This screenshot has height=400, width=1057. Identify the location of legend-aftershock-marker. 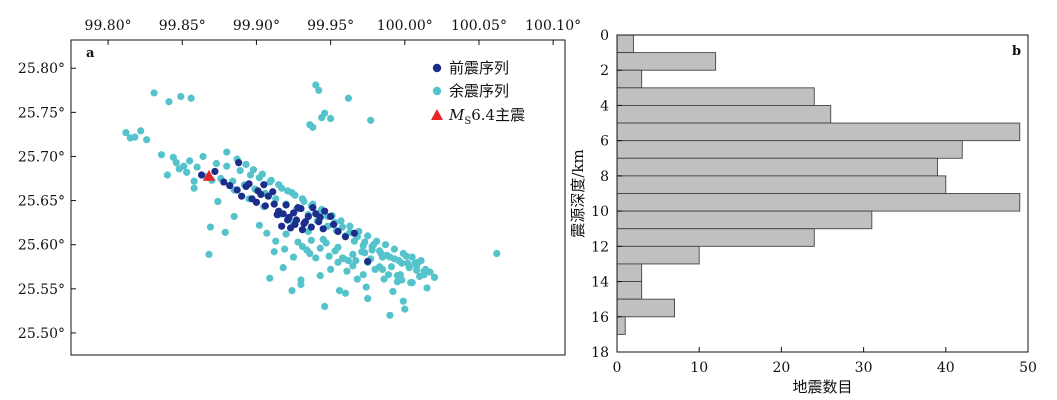
(437, 91).